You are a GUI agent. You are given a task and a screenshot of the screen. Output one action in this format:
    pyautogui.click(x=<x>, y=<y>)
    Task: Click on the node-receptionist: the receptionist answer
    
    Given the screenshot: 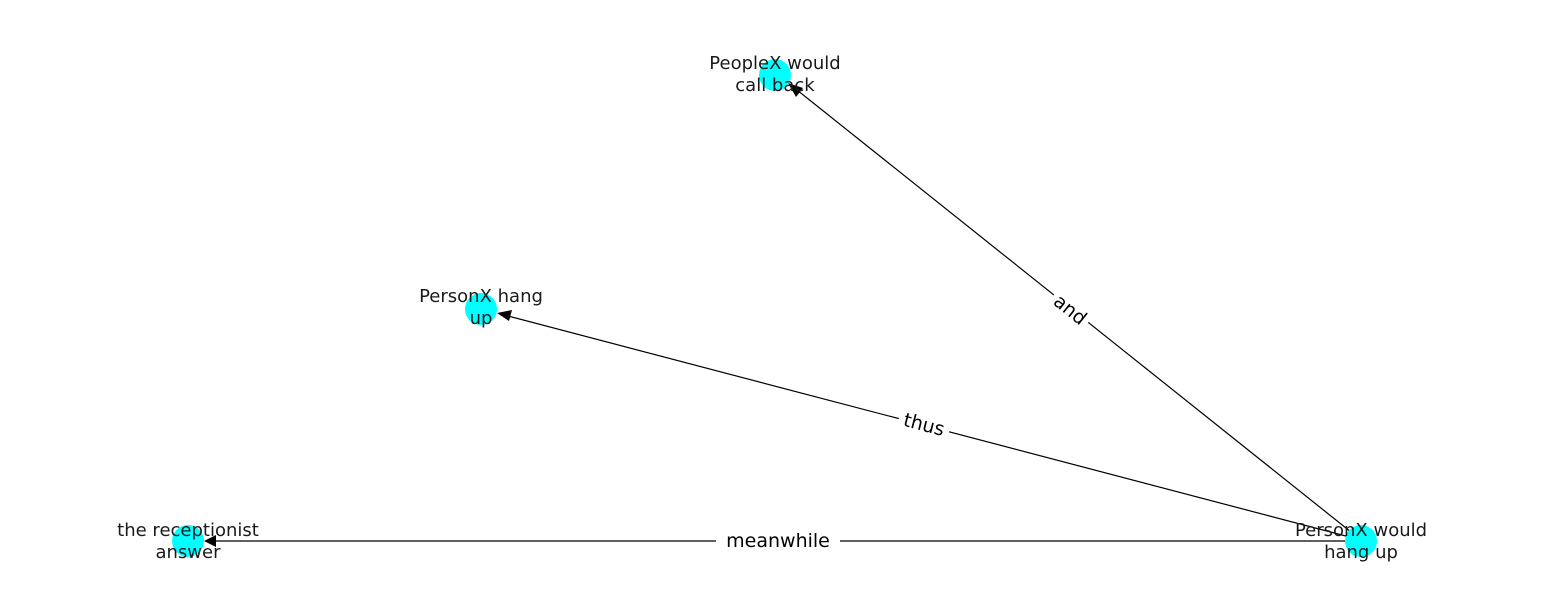 What is the action you would take?
    pyautogui.click(x=188, y=541)
    